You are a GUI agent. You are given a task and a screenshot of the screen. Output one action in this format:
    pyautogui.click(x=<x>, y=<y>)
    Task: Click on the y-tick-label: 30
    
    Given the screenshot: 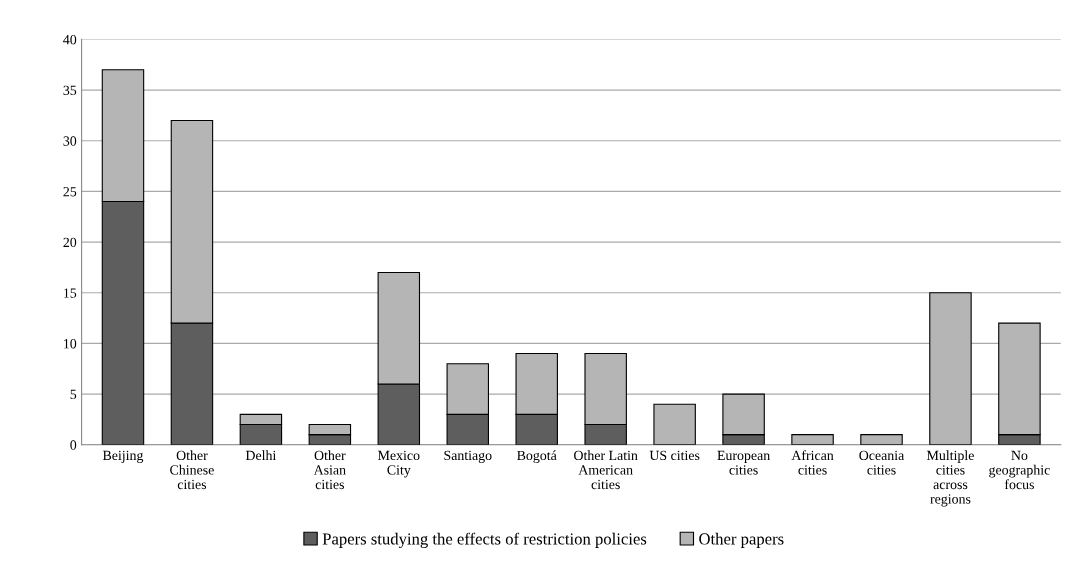 What is the action you would take?
    pyautogui.click(x=70, y=141)
    